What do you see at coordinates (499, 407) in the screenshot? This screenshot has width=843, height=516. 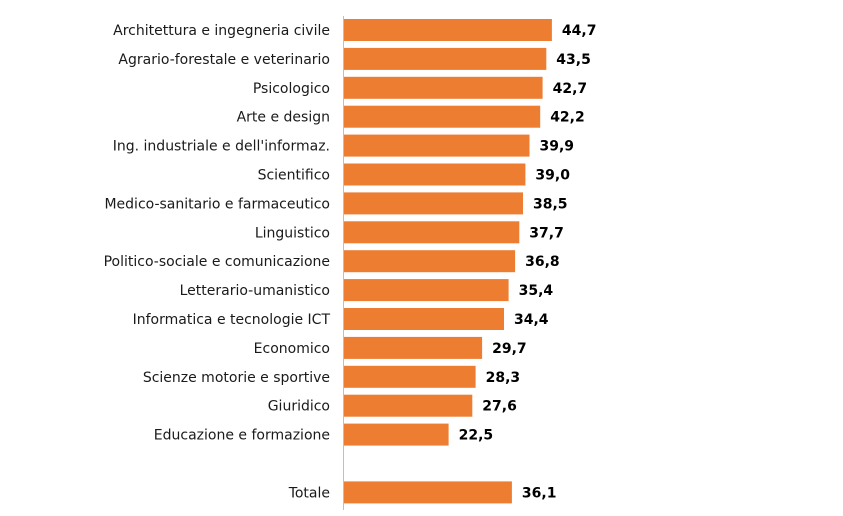 I see `value-label: 27,6` at bounding box center [499, 407].